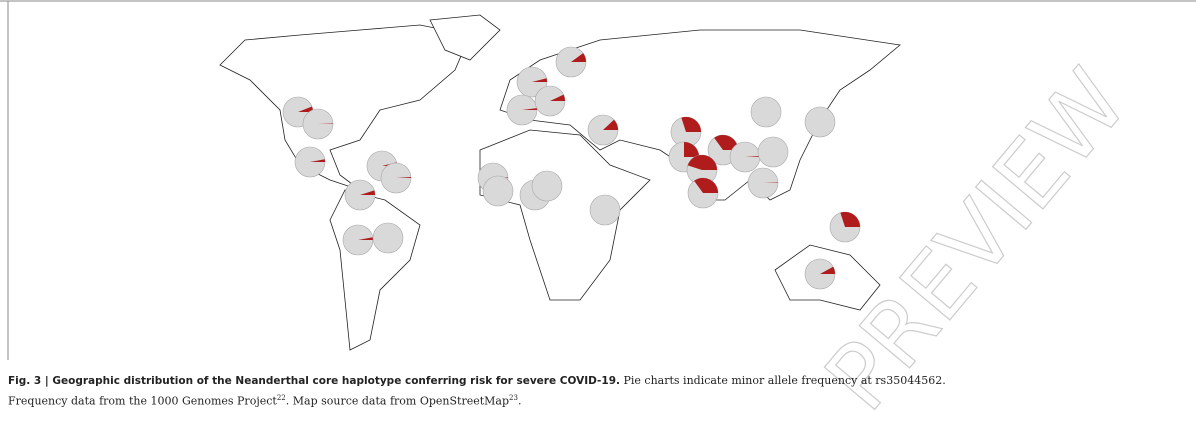  What do you see at coordinates (281, 398) in the screenshot?
I see `reference: 22` at bounding box center [281, 398].